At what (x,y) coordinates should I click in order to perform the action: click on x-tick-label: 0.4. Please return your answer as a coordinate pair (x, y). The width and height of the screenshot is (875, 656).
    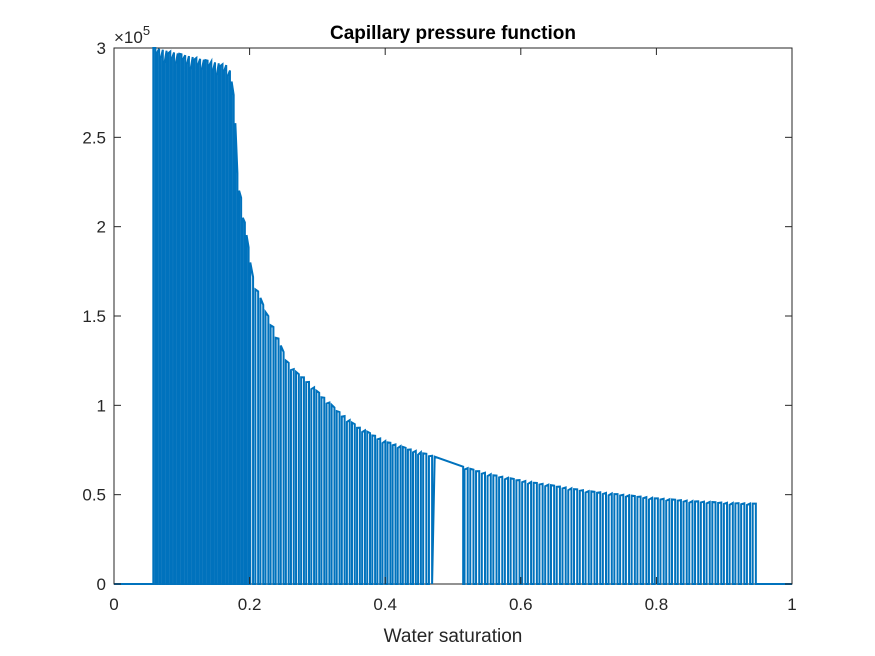
    Looking at the image, I should click on (385, 604).